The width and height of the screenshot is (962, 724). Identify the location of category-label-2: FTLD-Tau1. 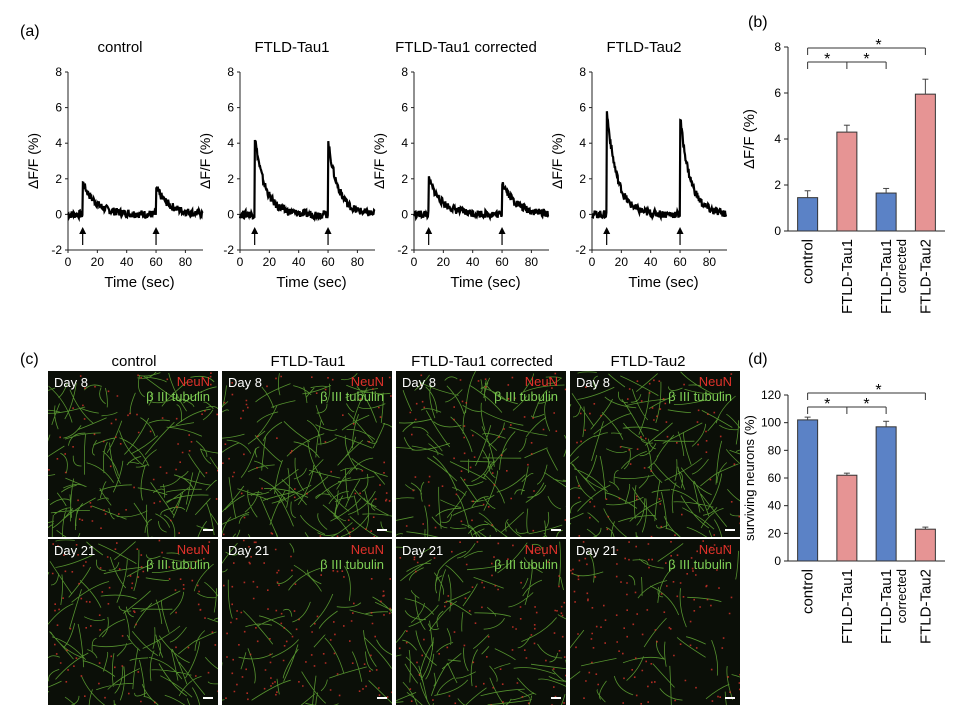
(886, 276).